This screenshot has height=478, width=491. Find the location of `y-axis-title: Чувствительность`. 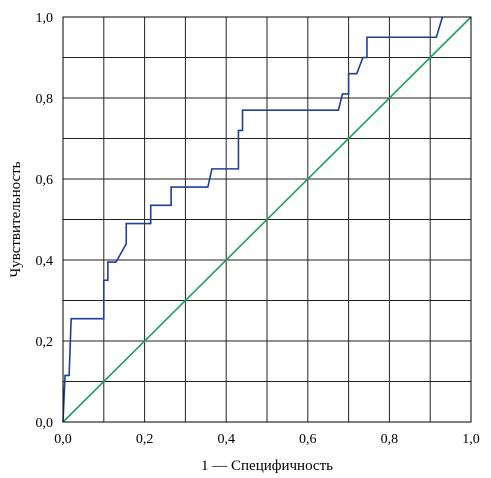

y-axis-title: Чувствительность is located at coordinates (16, 219).